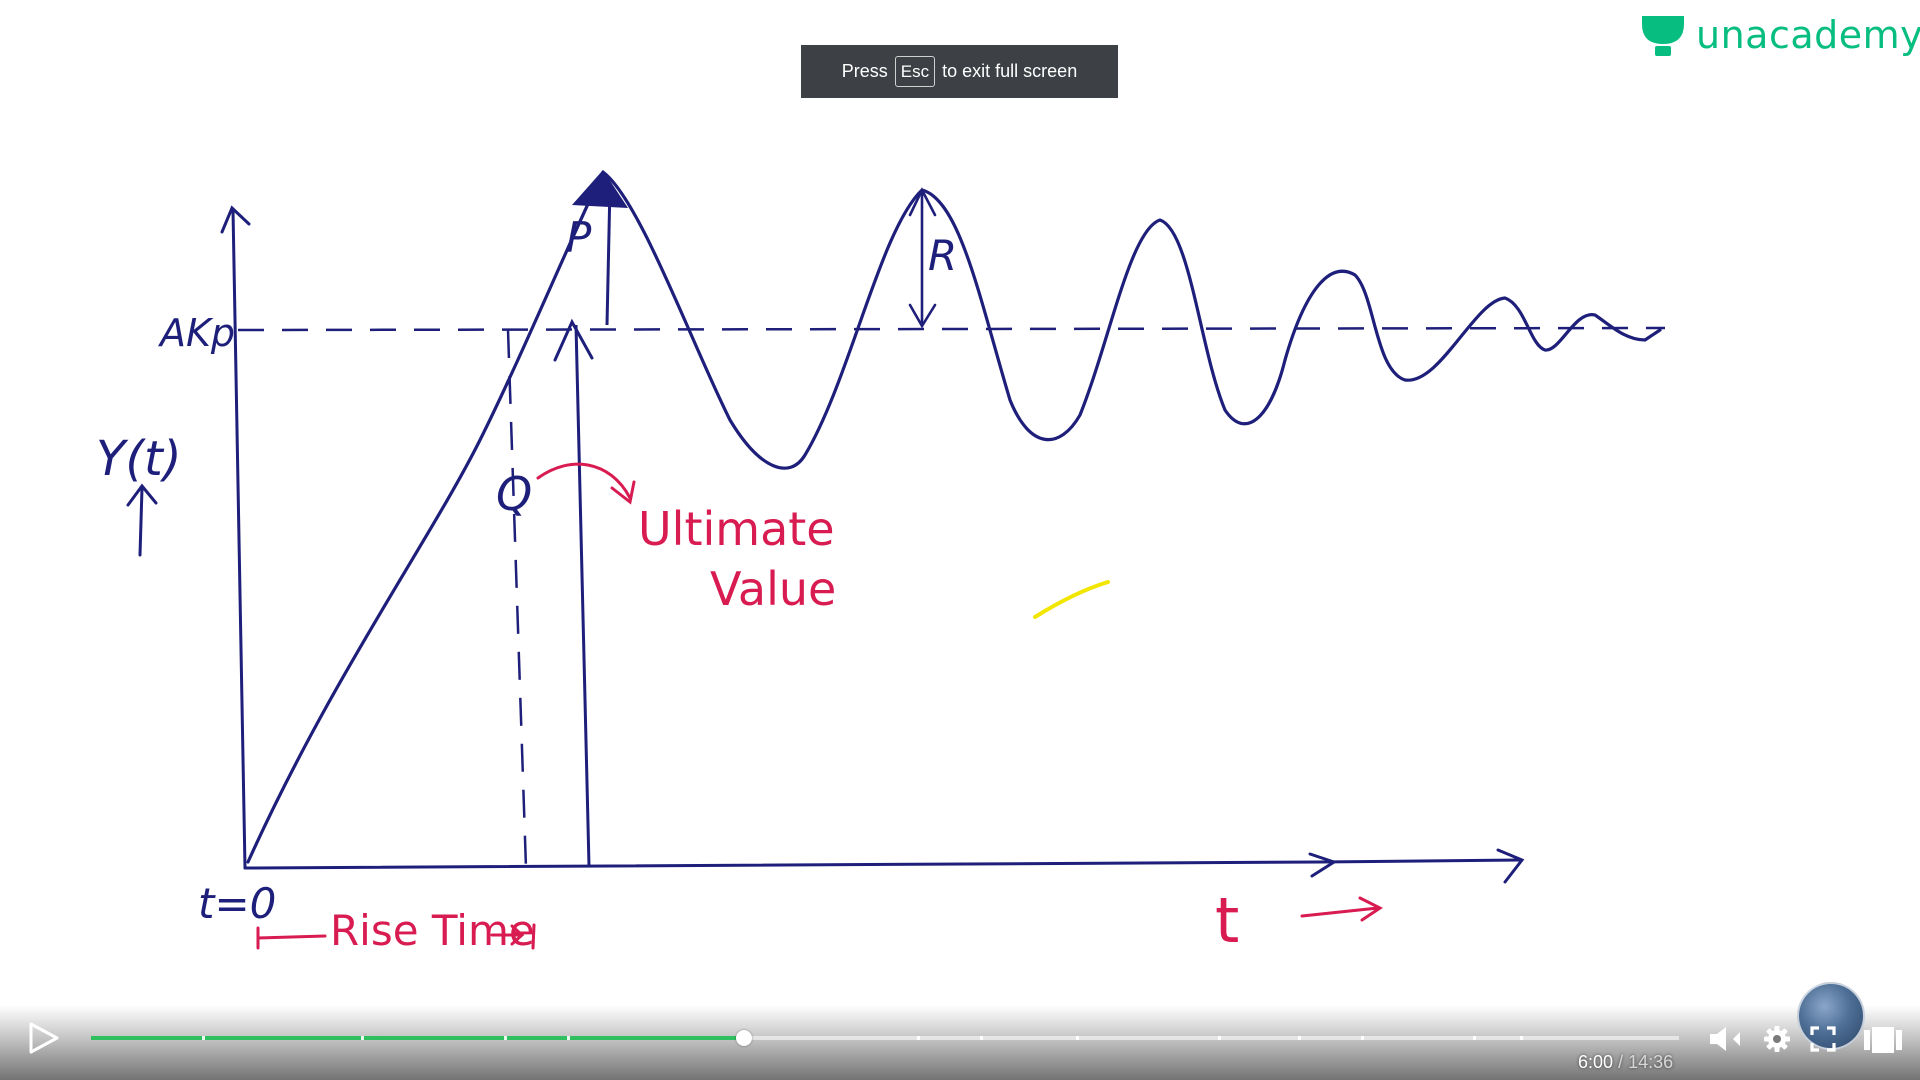 This screenshot has width=1920, height=1080. I want to click on peak-marker, so click(600, 189).